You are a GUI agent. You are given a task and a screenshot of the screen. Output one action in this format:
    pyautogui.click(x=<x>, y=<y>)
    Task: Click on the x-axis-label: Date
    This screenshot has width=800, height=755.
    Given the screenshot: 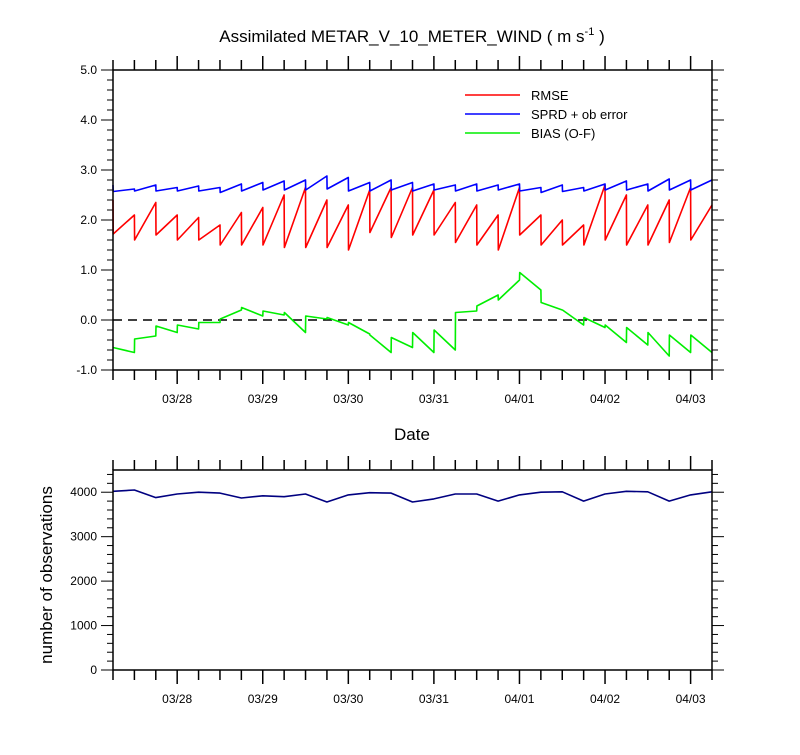 What is the action you would take?
    pyautogui.click(x=412, y=434)
    